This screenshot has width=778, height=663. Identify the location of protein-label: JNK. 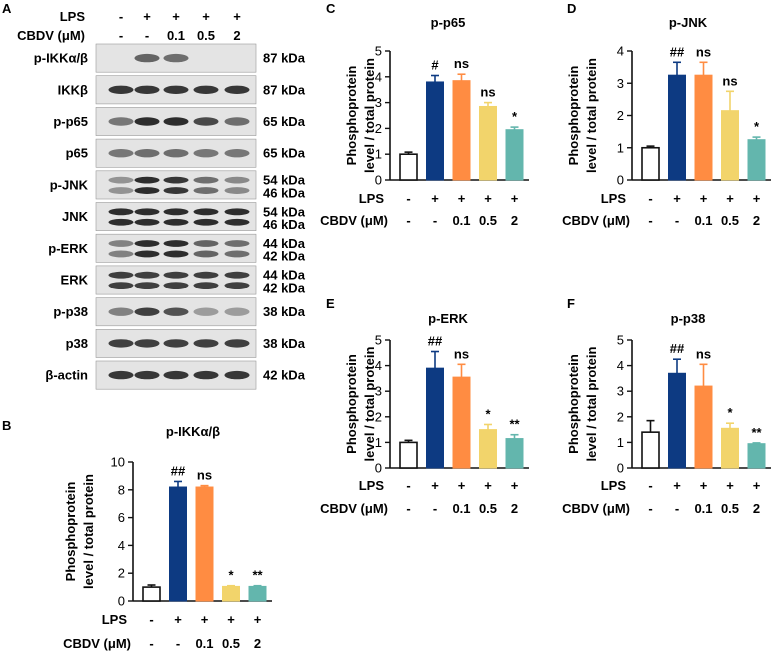
(75, 216).